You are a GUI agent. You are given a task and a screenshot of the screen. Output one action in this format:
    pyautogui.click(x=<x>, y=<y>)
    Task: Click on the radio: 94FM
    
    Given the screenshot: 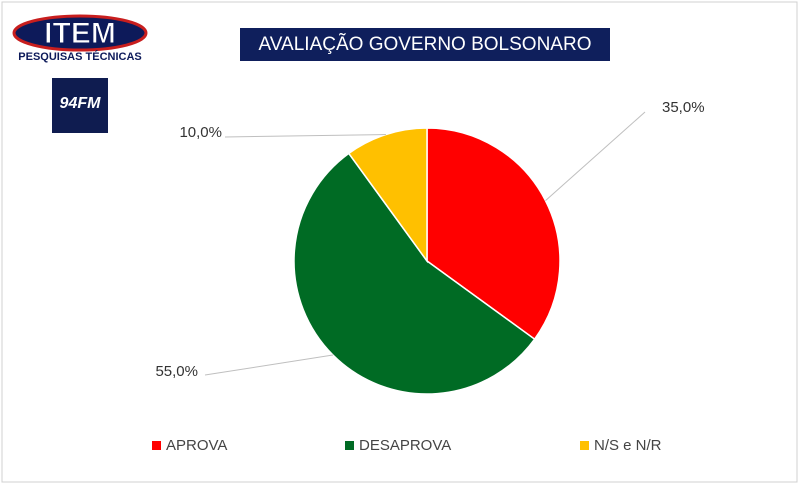 What is the action you would take?
    pyautogui.click(x=81, y=103)
    